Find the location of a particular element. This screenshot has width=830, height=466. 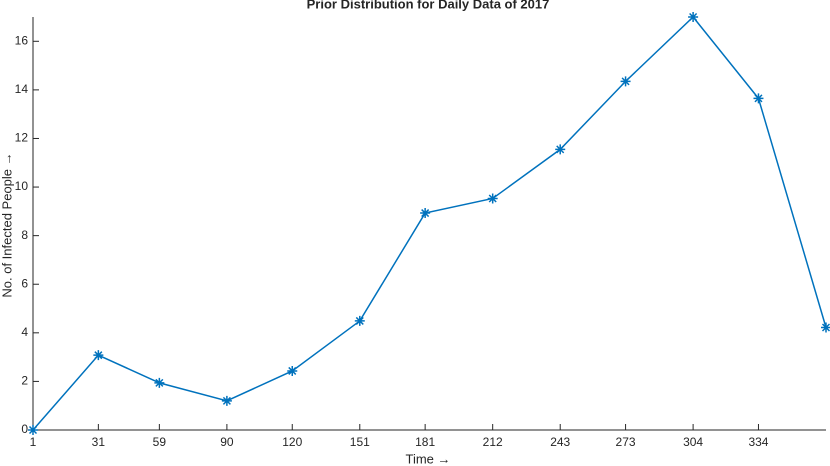

x-axis-label: Time → is located at coordinates (427, 458).